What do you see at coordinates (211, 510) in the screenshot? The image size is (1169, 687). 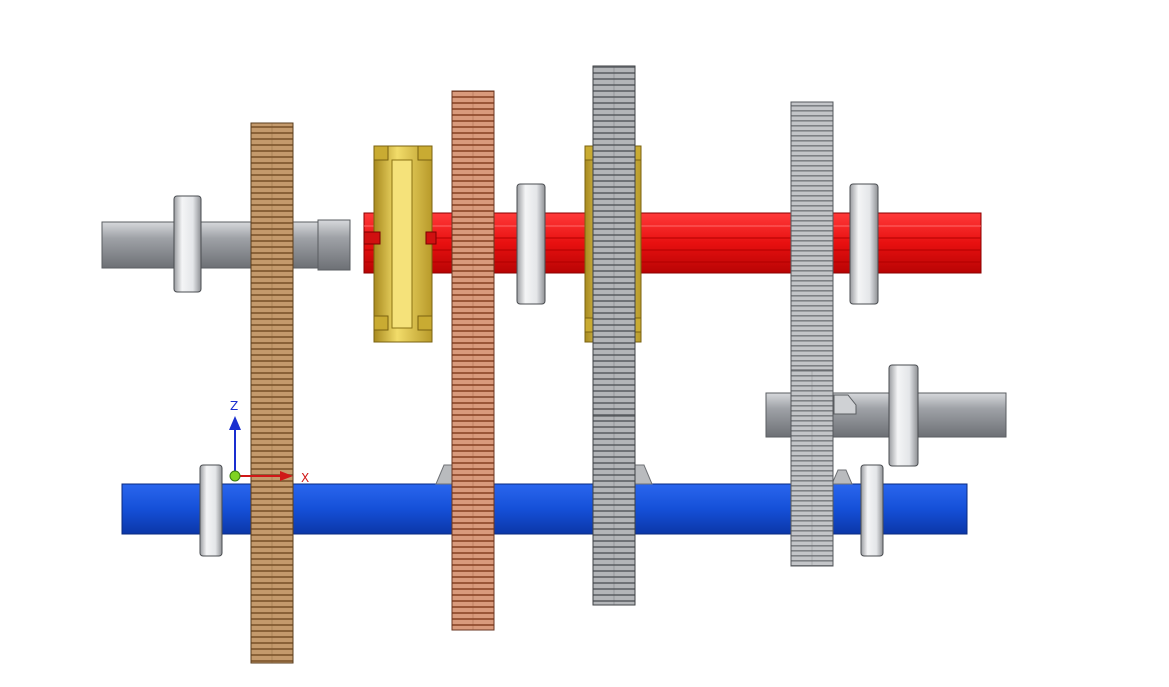 I see `bearing-counter-left` at bounding box center [211, 510].